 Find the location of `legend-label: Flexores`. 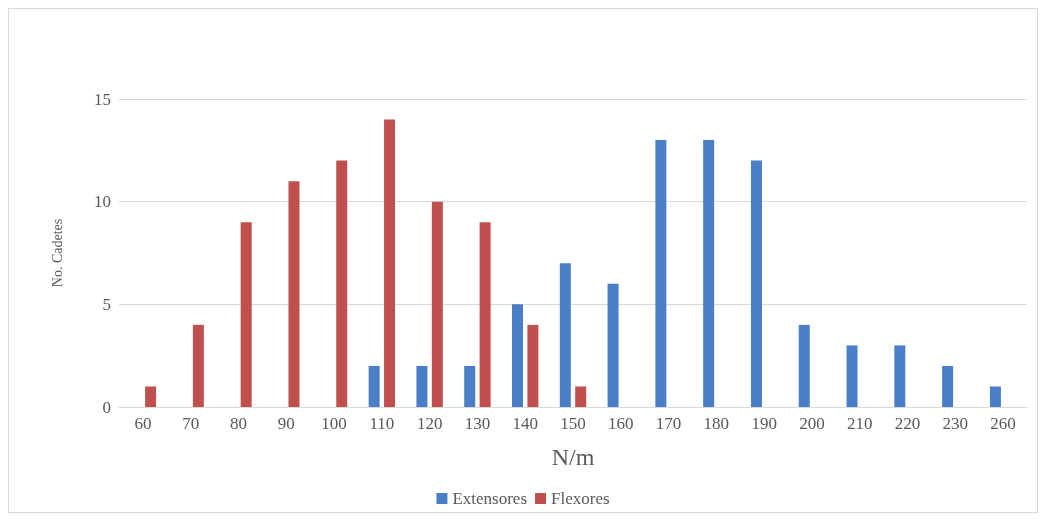

legend-label: Flexores is located at coordinates (580, 498).